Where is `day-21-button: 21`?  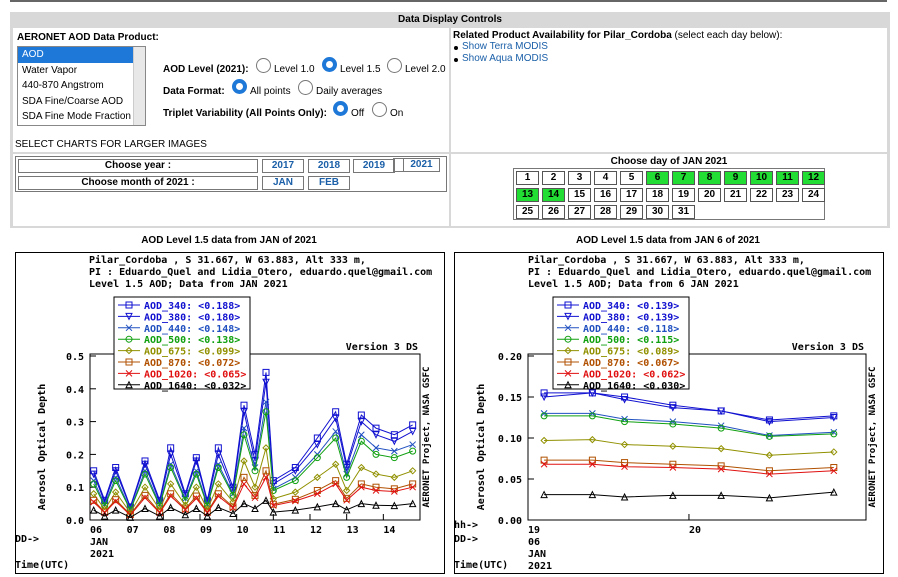 day-21-button: 21 is located at coordinates (735, 195).